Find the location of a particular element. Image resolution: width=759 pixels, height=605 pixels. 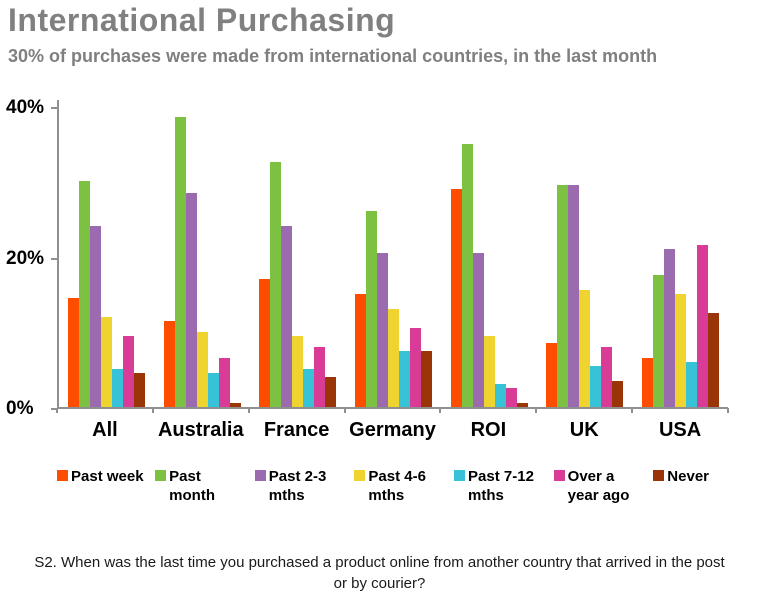

x-label-all: All is located at coordinates (105, 430).